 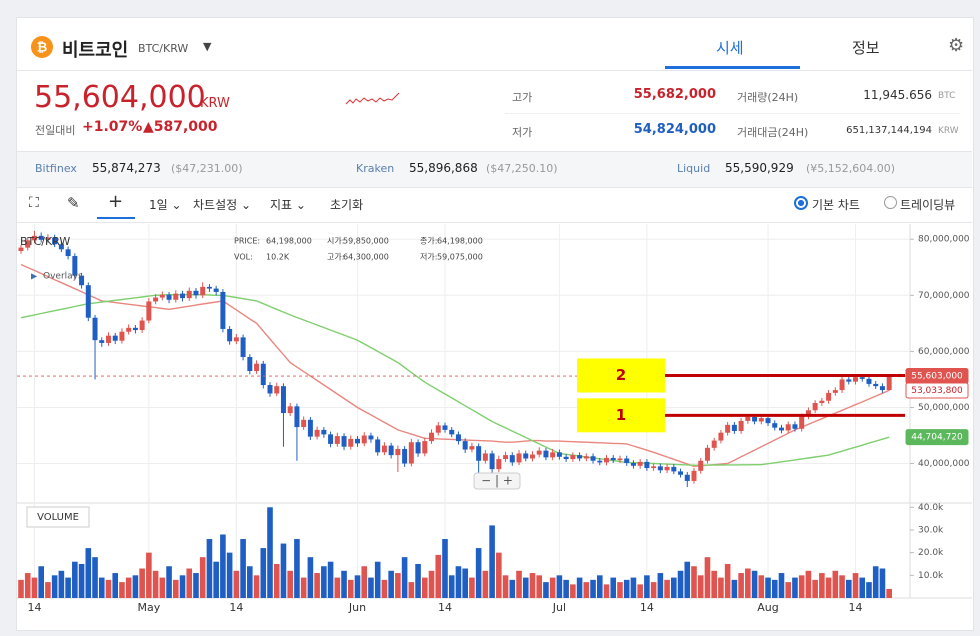 I want to click on toolbar-item: 1일 ⌄, so click(x=165, y=205).